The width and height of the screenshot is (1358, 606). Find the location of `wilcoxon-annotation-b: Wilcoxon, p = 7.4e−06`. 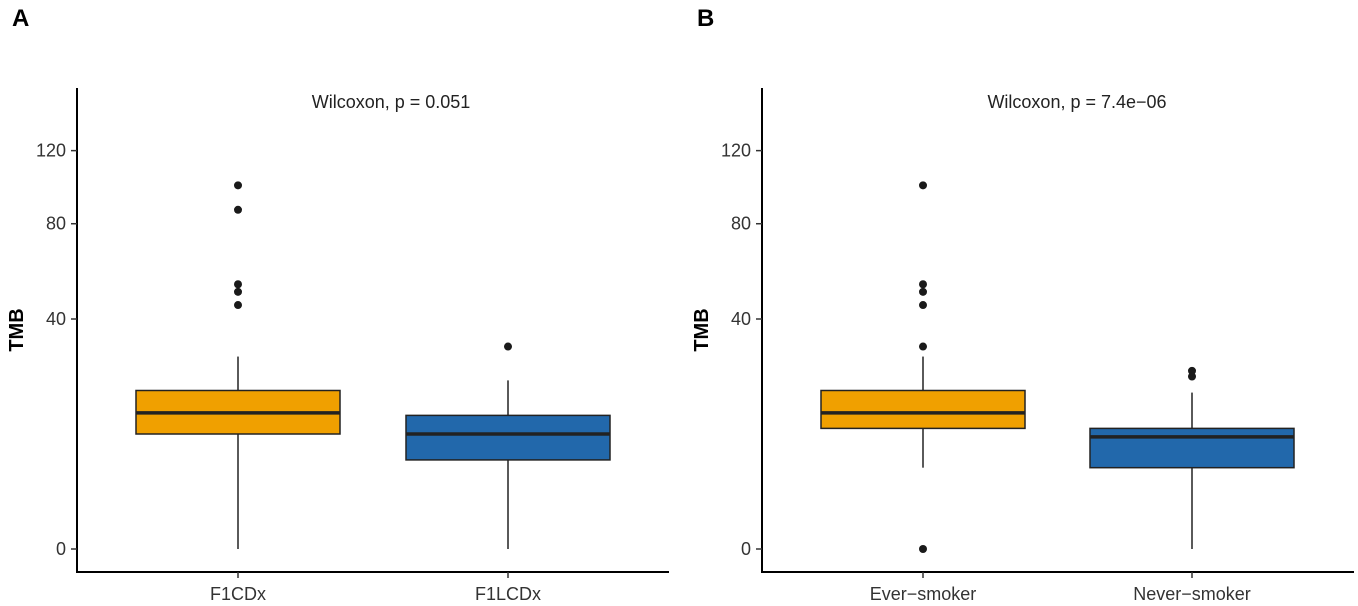

wilcoxon-annotation-b: Wilcoxon, p = 7.4e−06 is located at coordinates (1076, 102).